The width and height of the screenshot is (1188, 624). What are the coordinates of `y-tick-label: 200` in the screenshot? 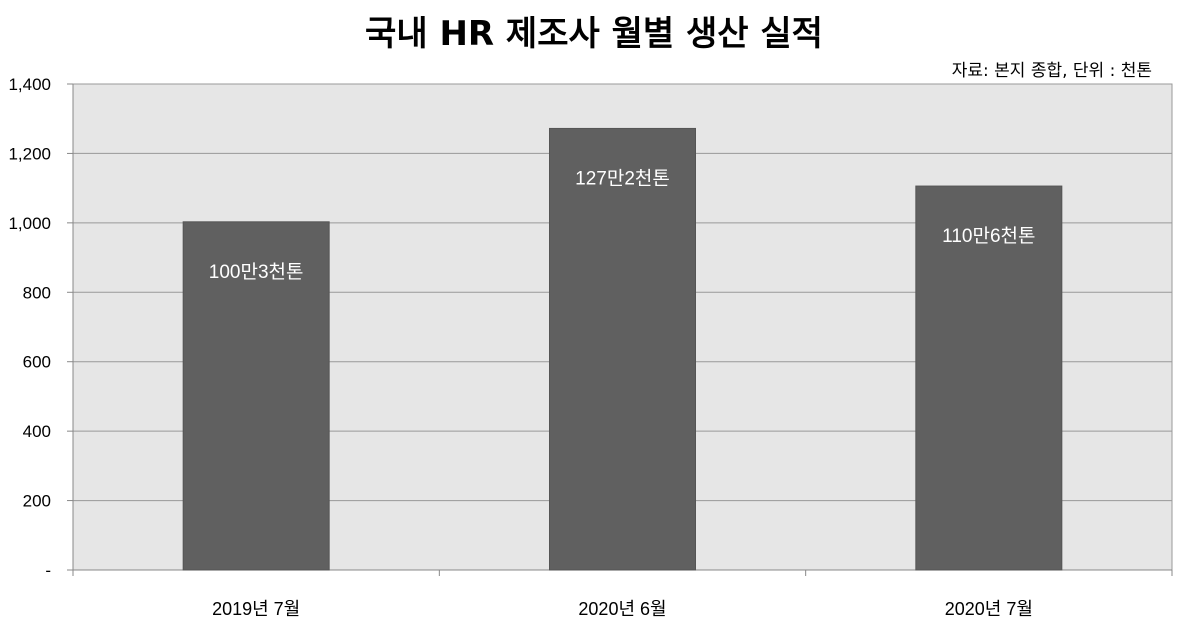 It's located at (37, 501).